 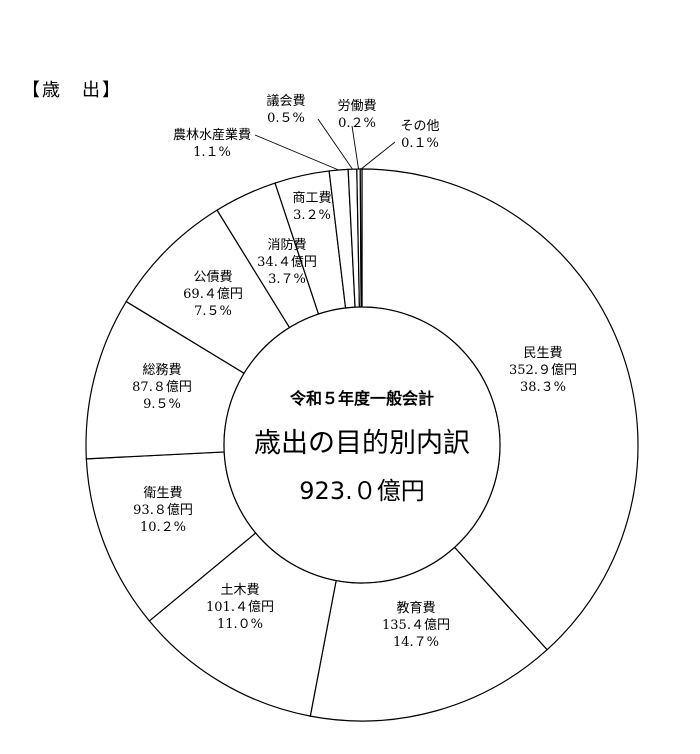 I want to click on leader-line-group, so click(x=325, y=144).